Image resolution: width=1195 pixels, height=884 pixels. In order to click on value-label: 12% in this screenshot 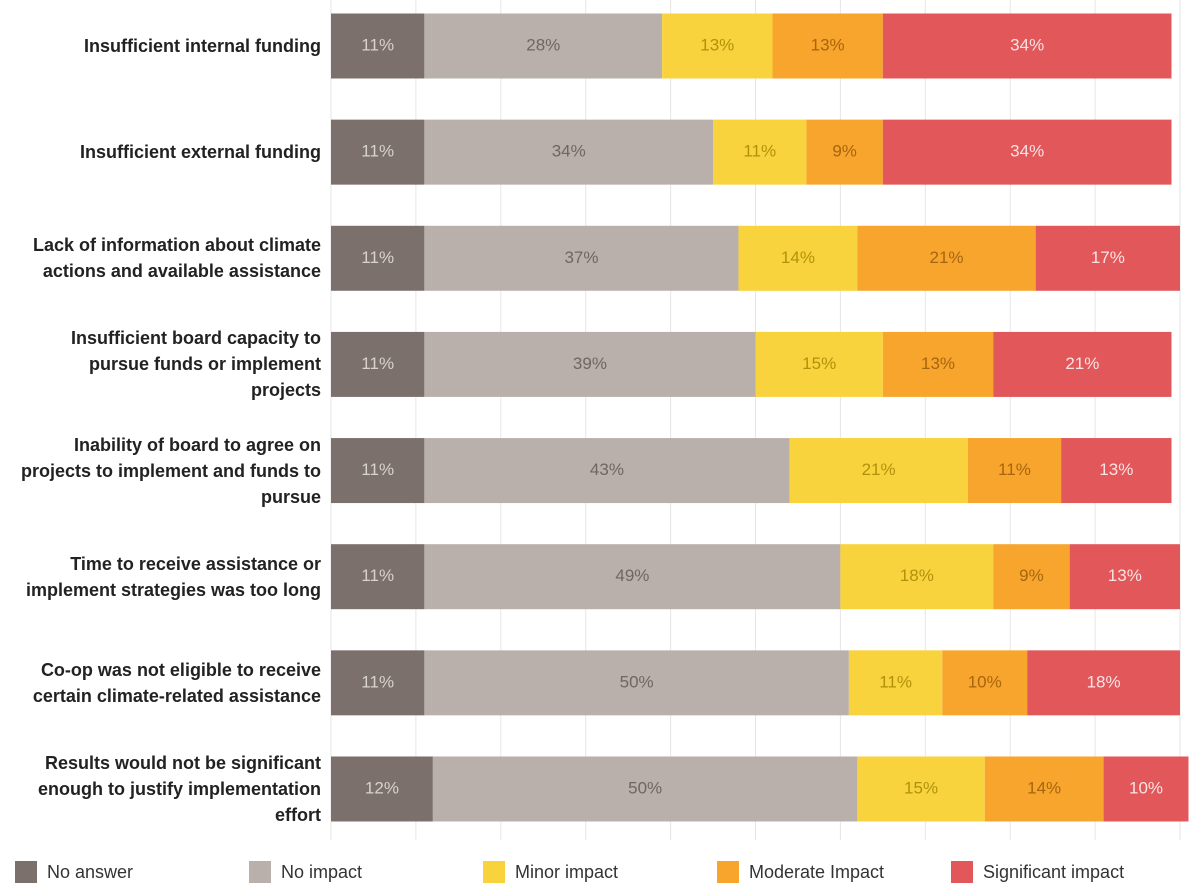, I will do `click(382, 787)`.